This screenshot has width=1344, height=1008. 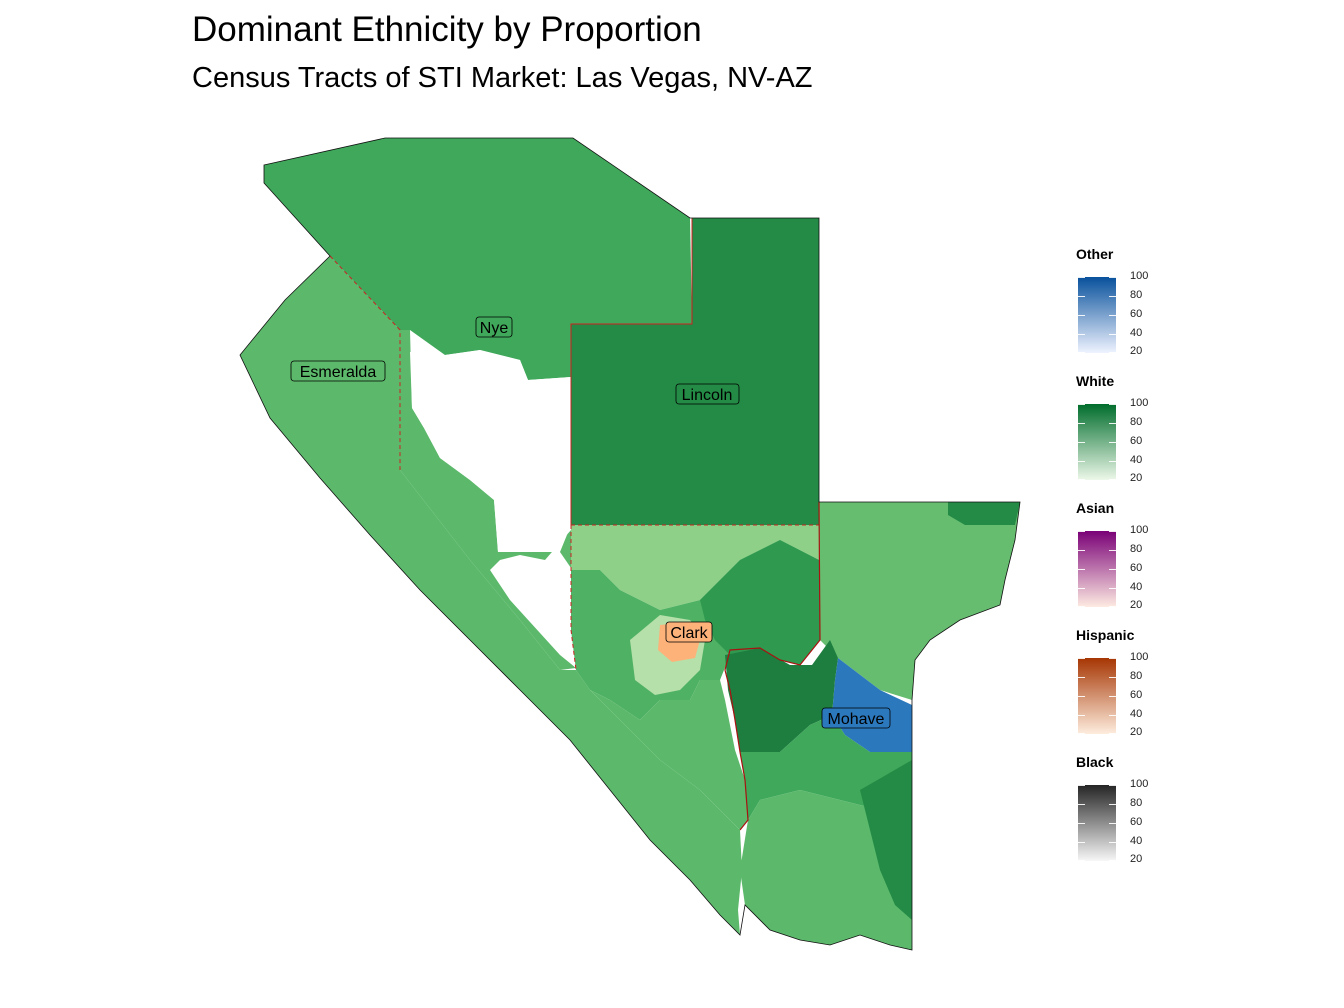 I want to click on legend-title: Other, so click(x=1095, y=254).